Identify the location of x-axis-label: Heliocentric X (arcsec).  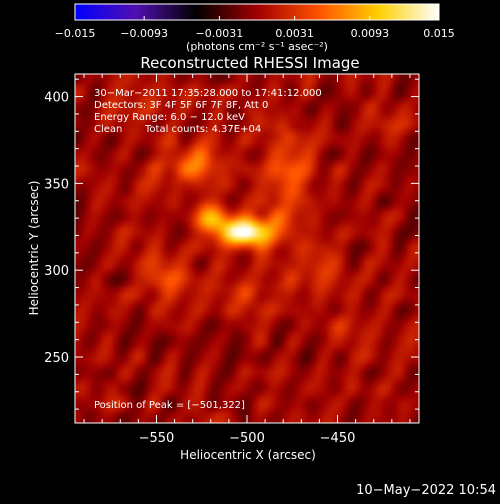
(248, 455).